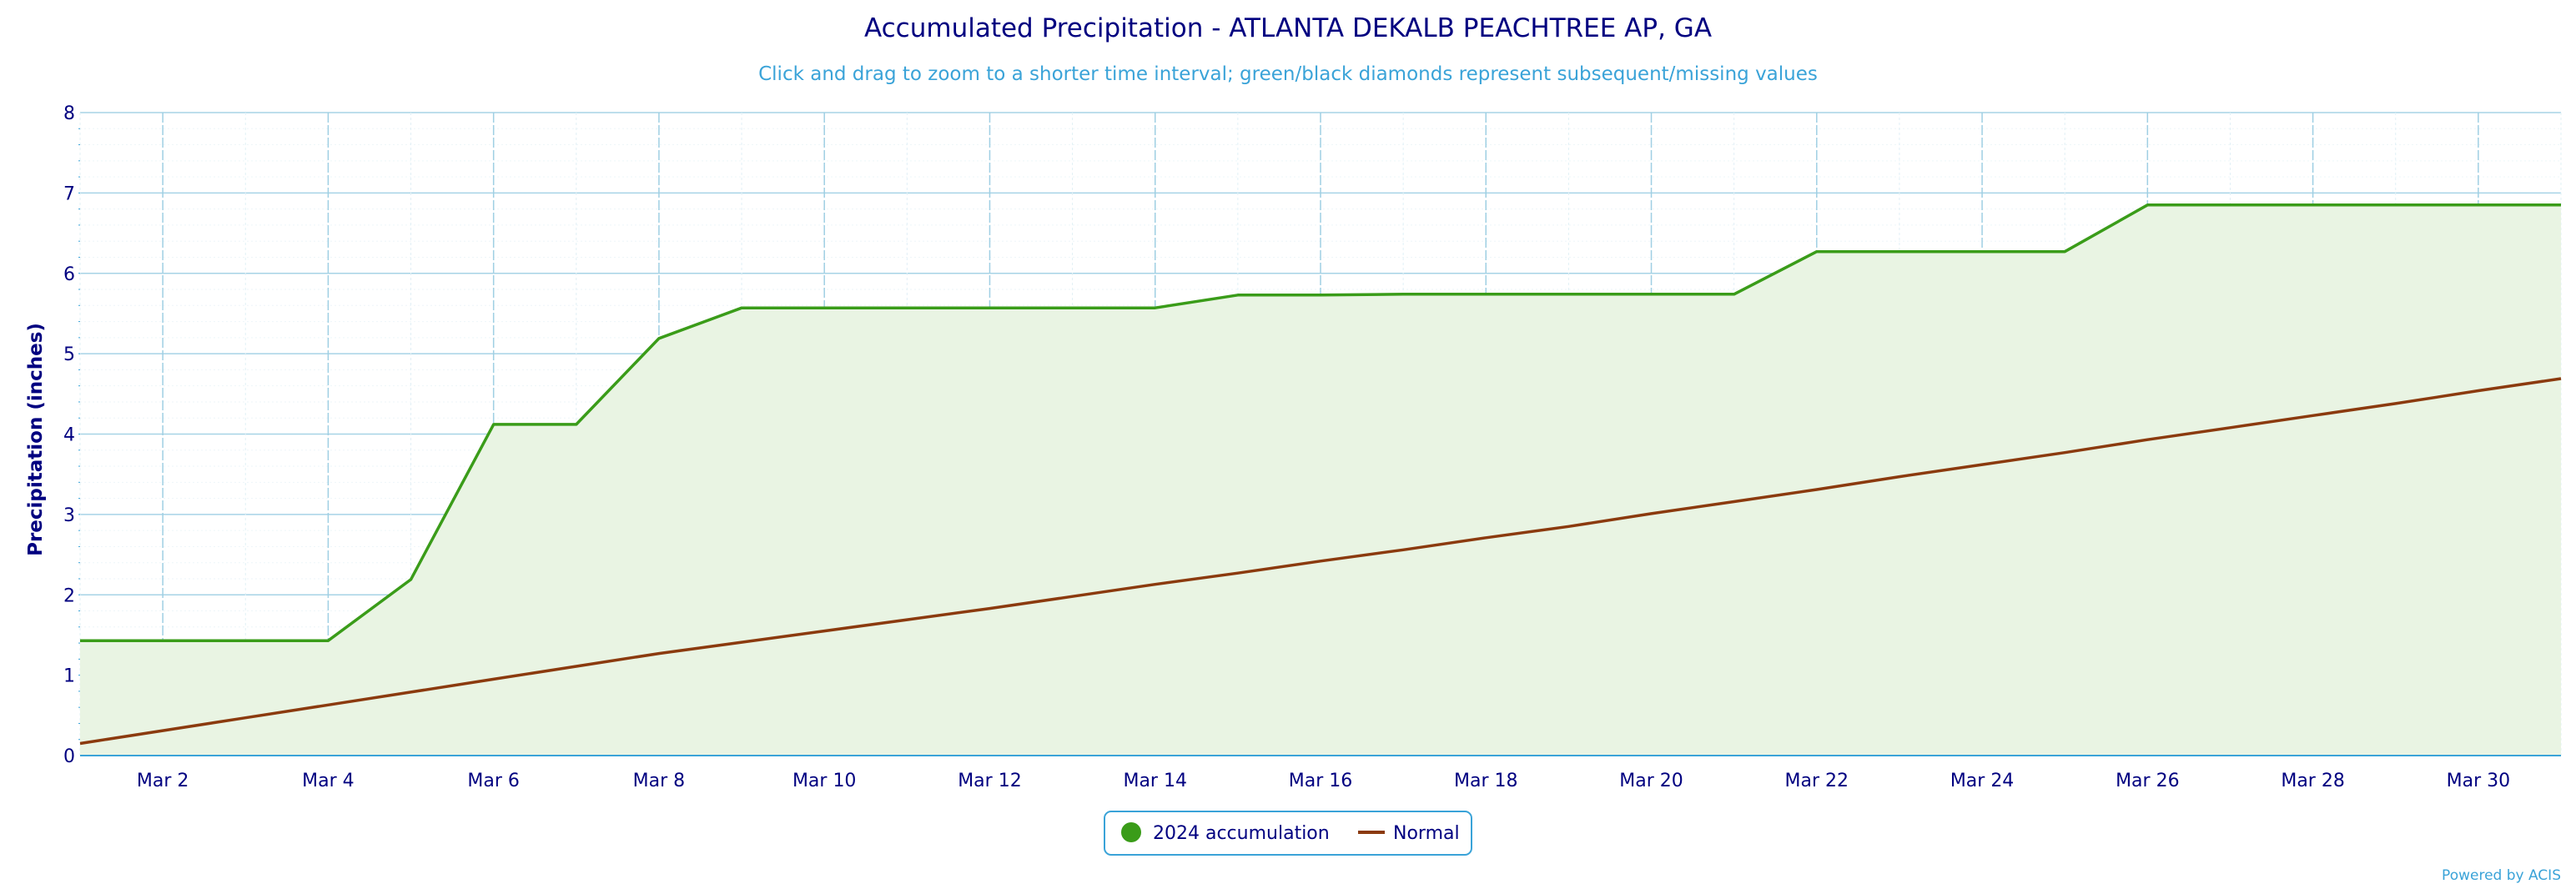 This screenshot has width=2576, height=889. I want to click on x-tick-label: Mar 24, so click(1982, 781).